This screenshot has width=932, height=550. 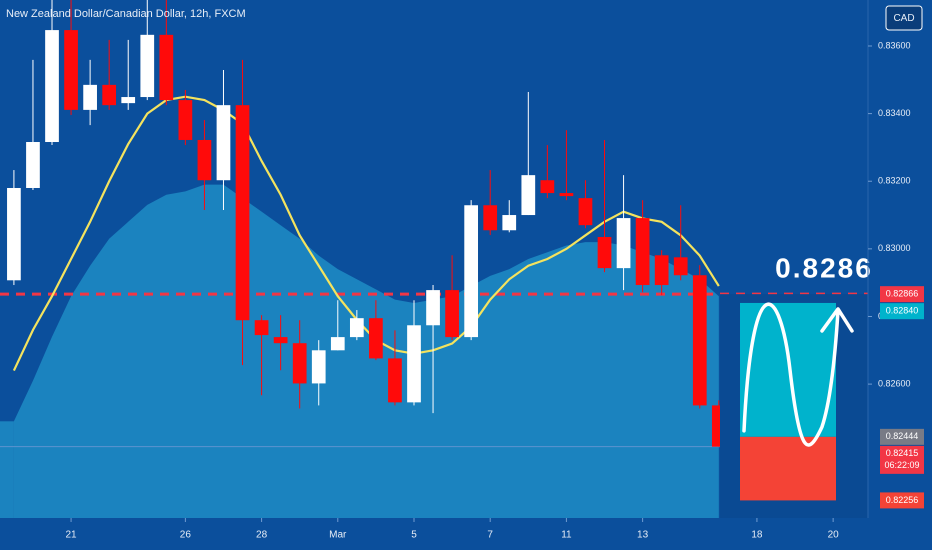 I want to click on price-label: 0.82444, so click(x=902, y=436).